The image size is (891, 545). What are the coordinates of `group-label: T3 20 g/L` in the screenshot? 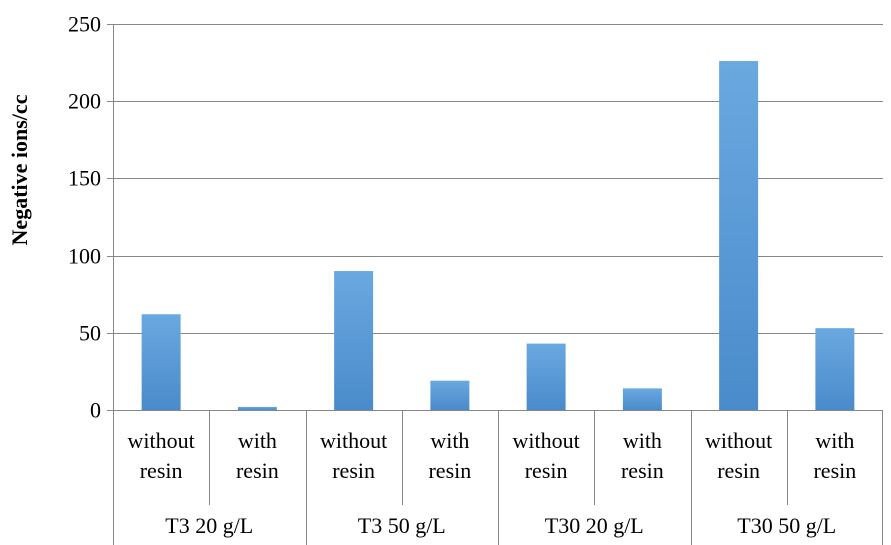 It's located at (209, 525).